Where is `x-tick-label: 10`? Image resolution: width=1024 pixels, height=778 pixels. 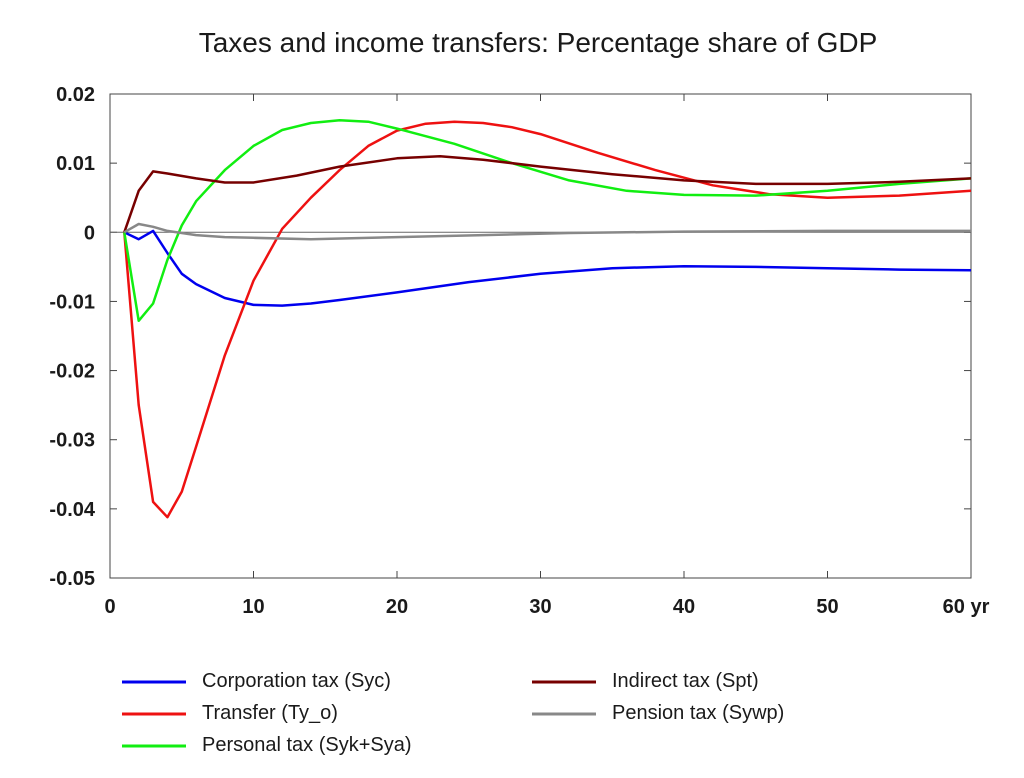
x-tick-label: 10 is located at coordinates (253, 607).